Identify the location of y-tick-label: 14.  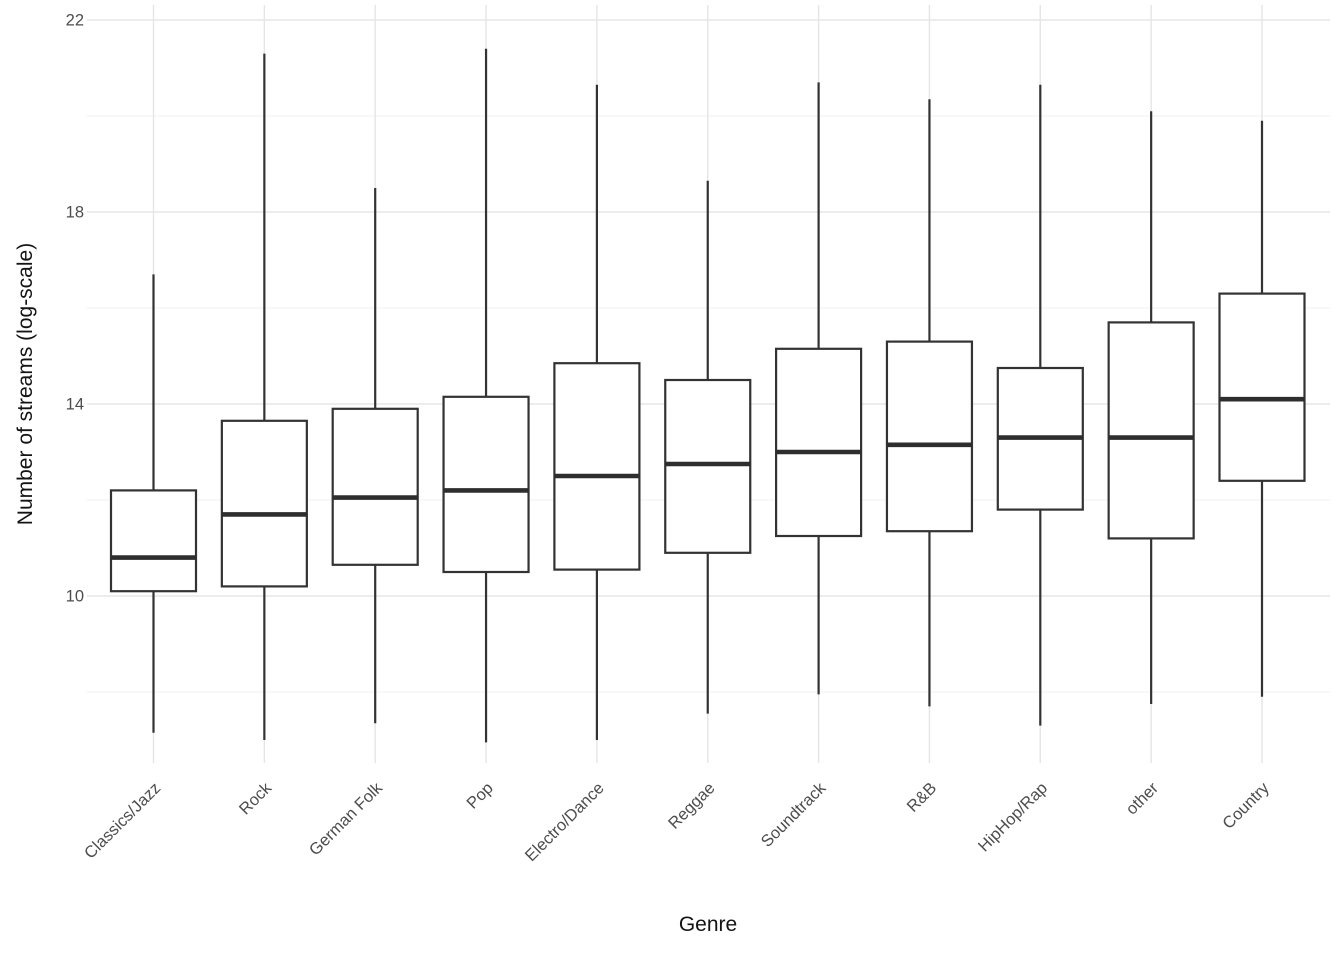
(75, 405).